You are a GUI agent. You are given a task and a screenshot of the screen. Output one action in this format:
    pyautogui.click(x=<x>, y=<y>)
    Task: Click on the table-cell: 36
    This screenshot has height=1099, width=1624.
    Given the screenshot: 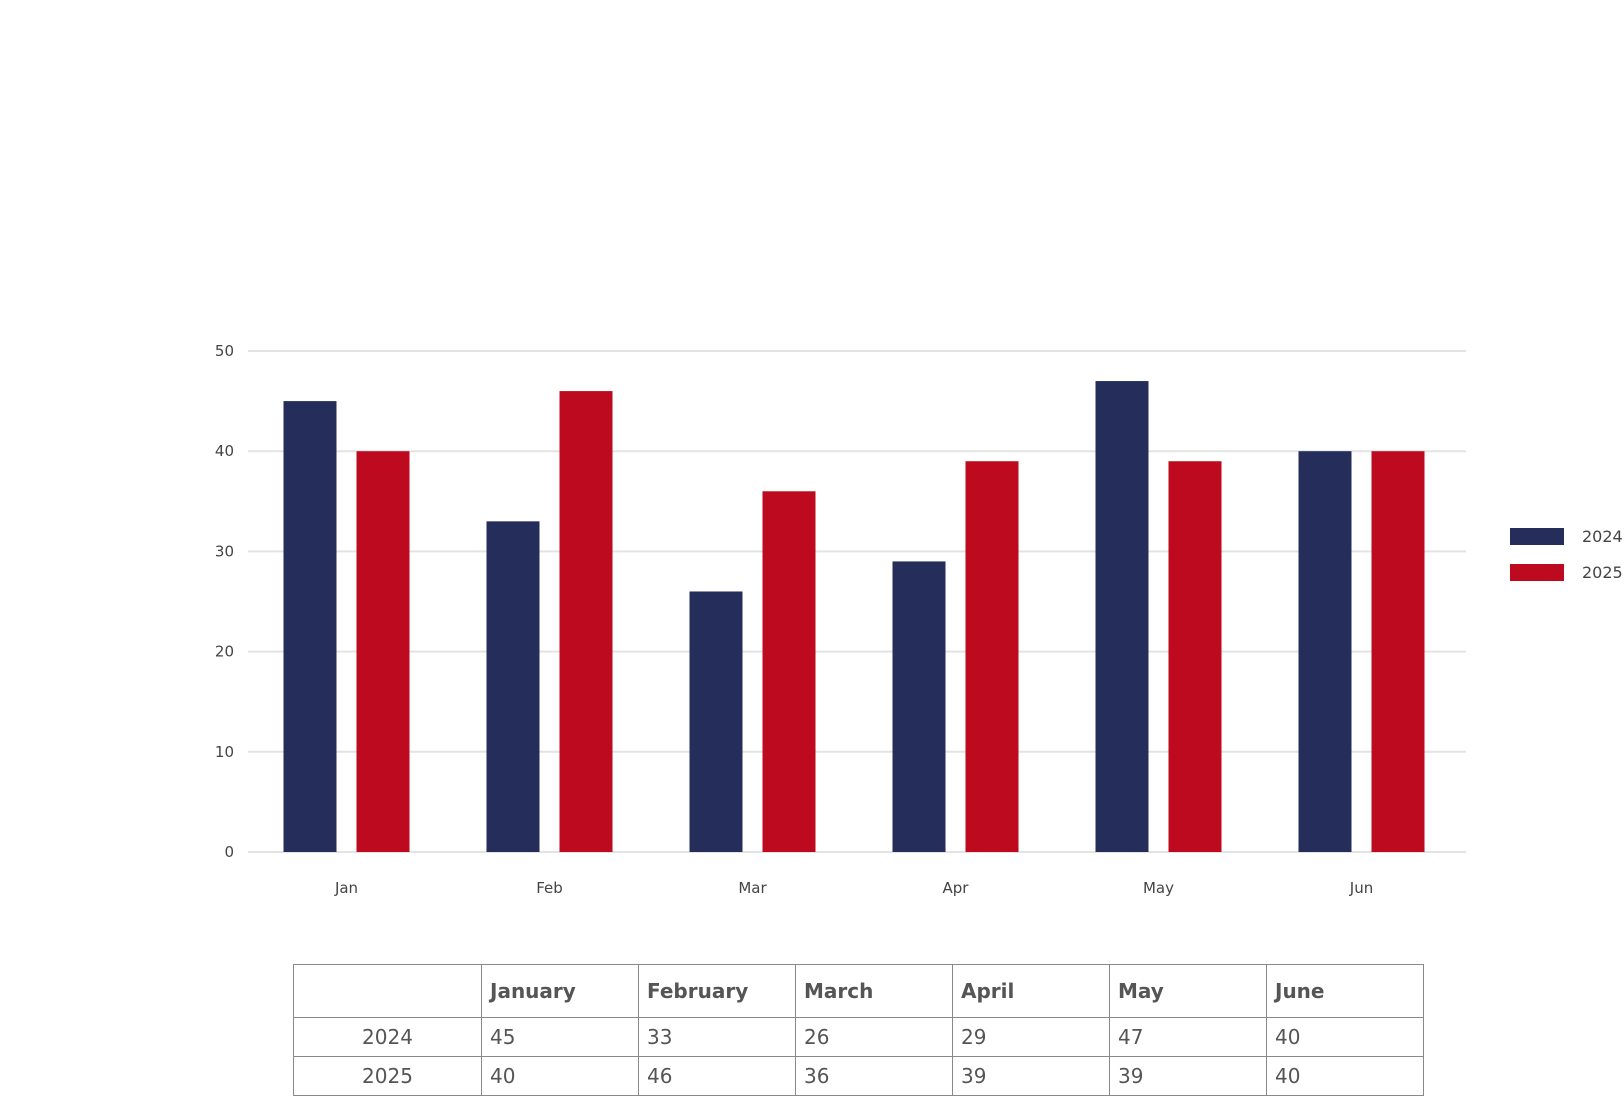 What is the action you would take?
    pyautogui.click(x=874, y=1076)
    